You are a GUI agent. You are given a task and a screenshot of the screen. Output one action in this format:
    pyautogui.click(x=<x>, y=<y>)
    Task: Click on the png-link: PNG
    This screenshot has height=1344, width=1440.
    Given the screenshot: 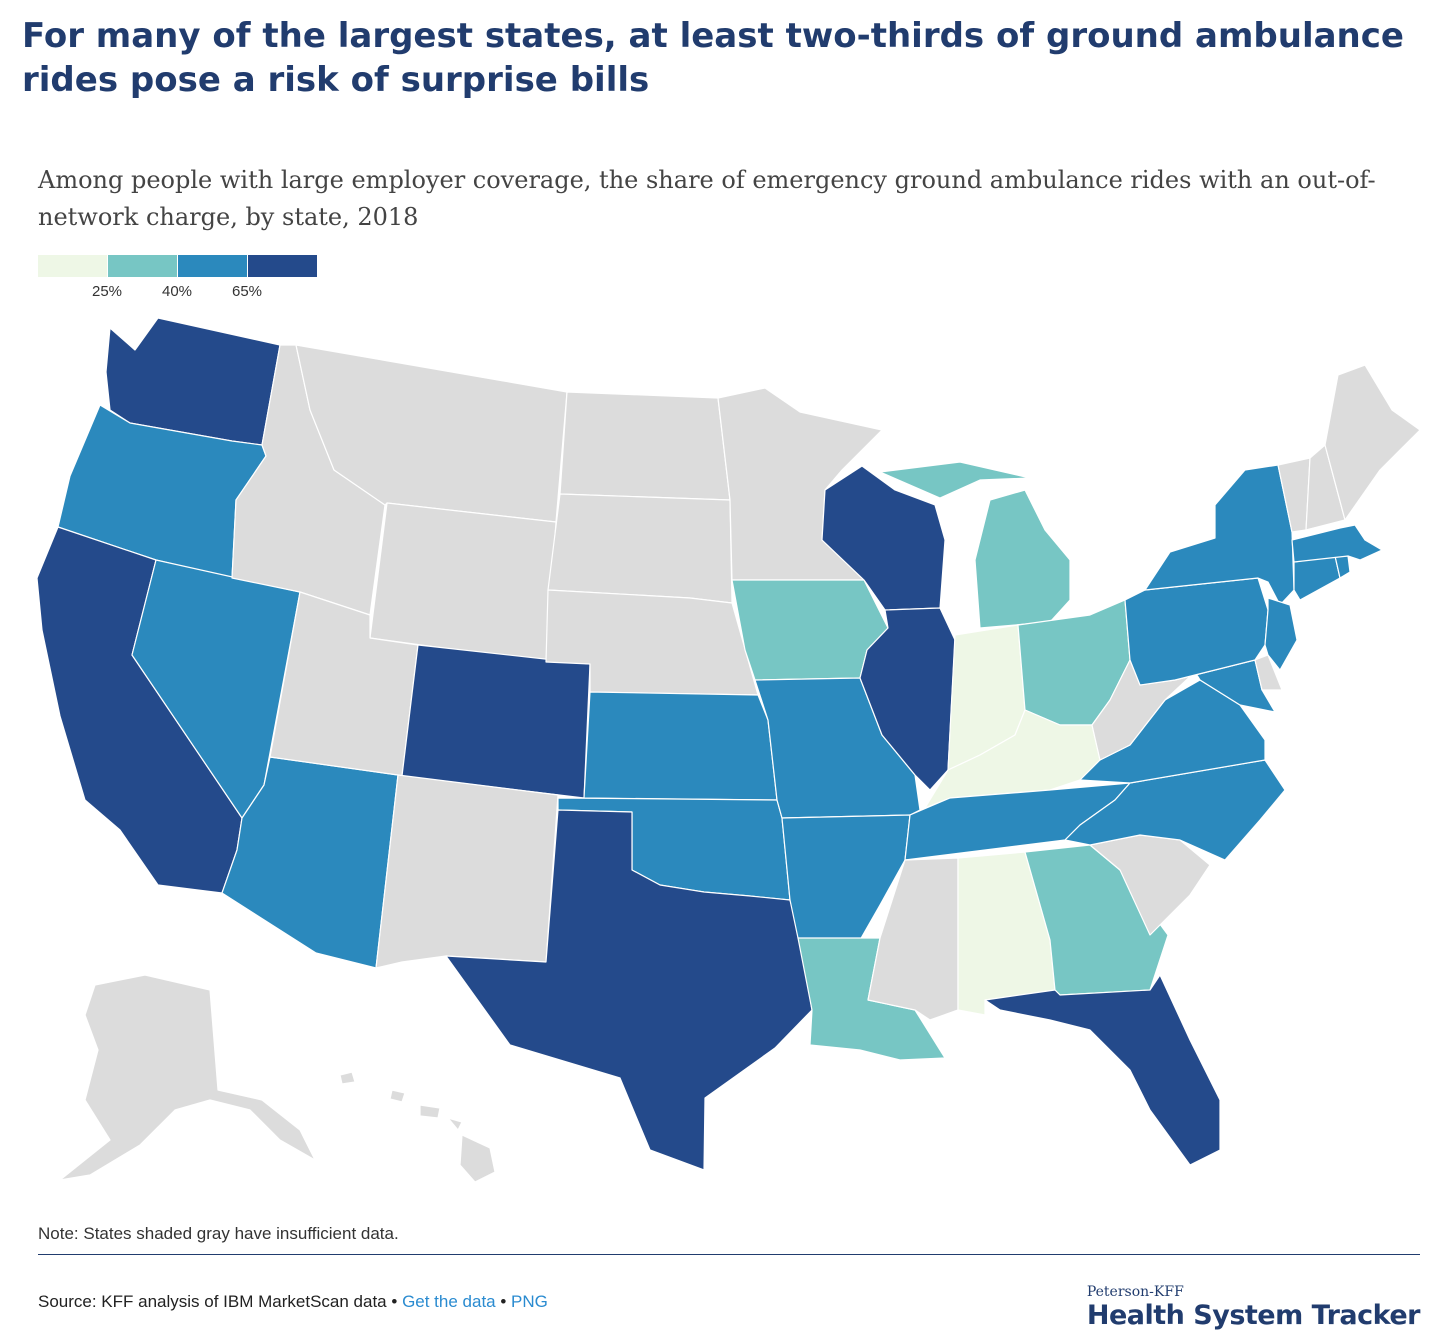 What is the action you would take?
    pyautogui.click(x=529, y=1301)
    